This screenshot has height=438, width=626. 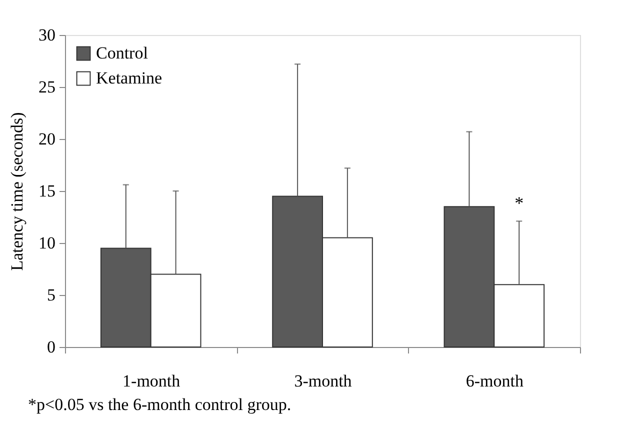 What do you see at coordinates (160, 404) in the screenshot?
I see `text: *p<0.05 vs the 6-month control group.` at bounding box center [160, 404].